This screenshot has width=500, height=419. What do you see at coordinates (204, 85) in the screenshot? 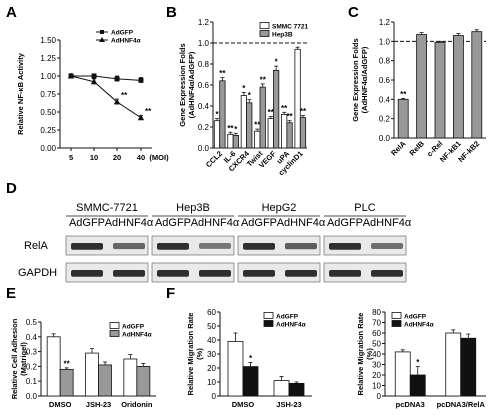
I see `chart-b-y-tick-label: 0.6` at bounding box center [204, 85].